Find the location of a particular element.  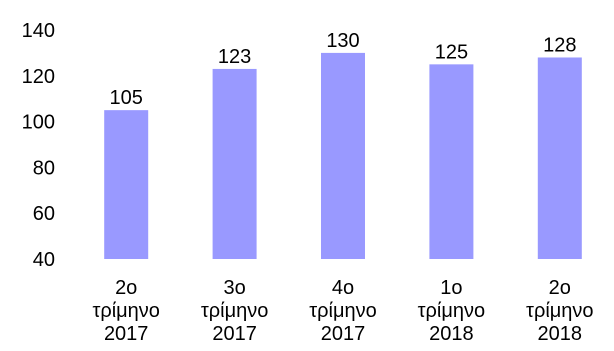

y-tick-label: 40 is located at coordinates (44, 260).